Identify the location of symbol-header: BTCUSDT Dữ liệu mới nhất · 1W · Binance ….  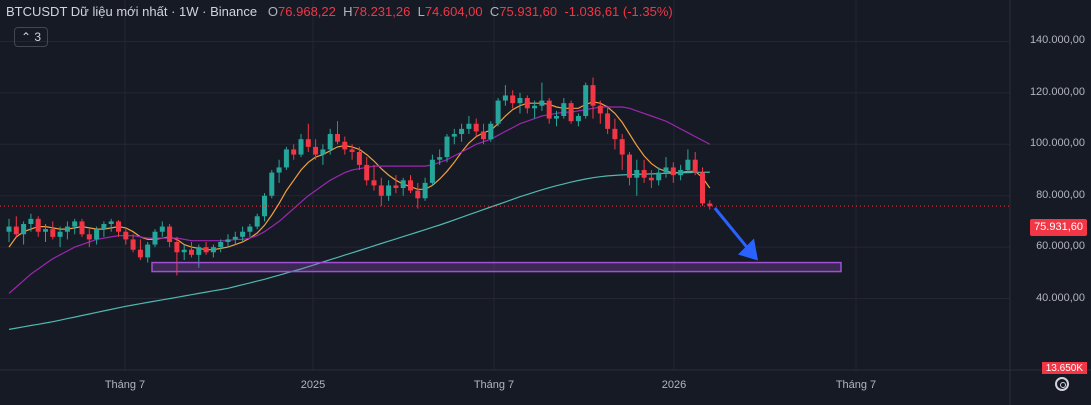
(339, 11).